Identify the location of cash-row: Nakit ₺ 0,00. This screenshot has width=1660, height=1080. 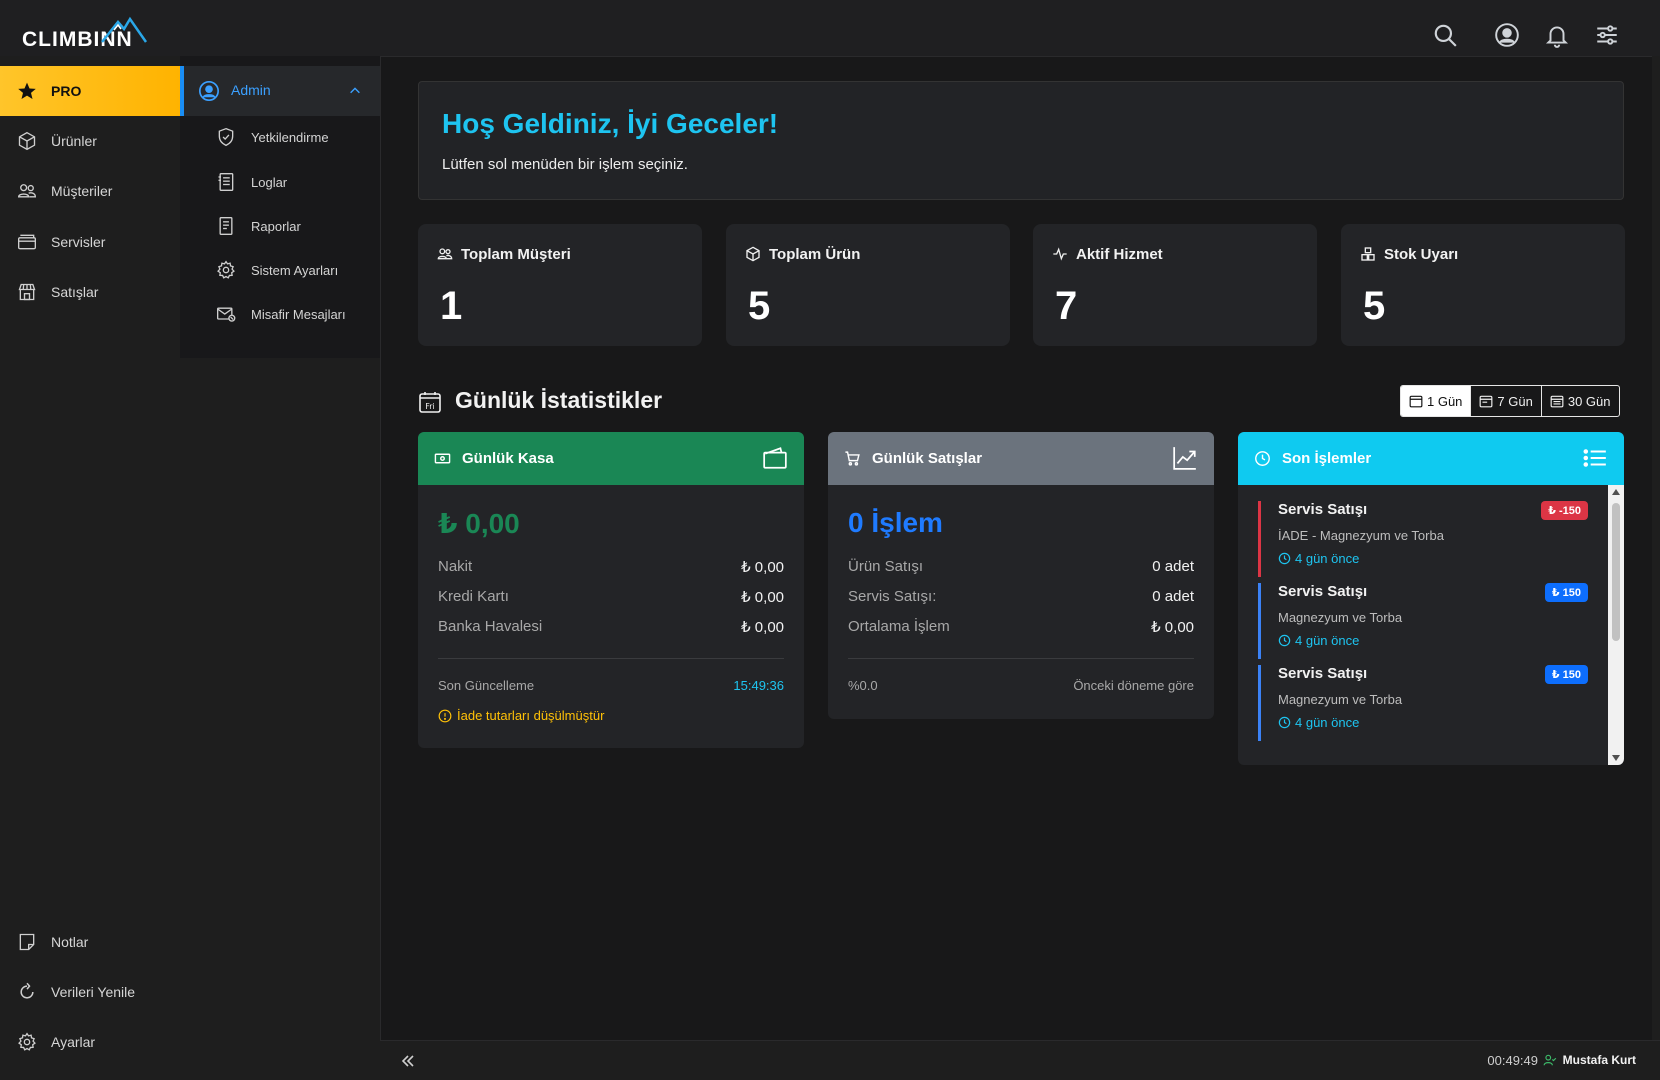
(611, 567).